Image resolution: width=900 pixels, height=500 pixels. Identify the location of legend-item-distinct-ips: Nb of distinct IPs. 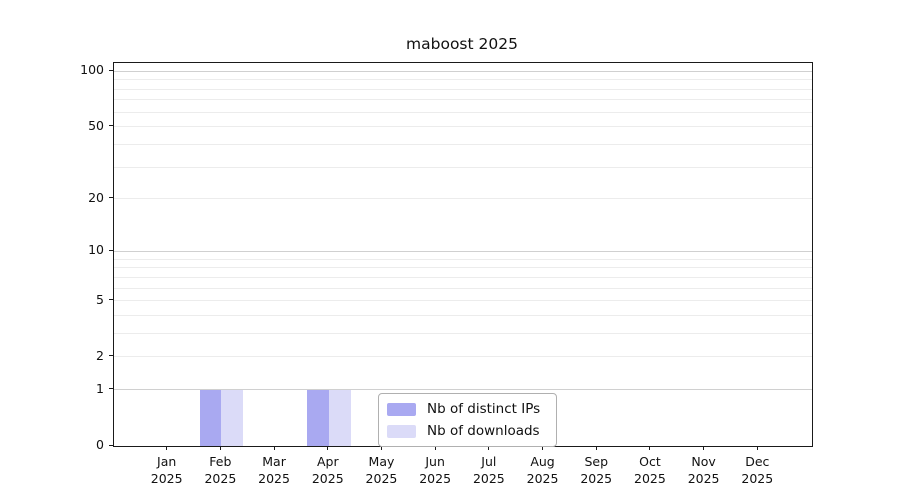
(466, 409).